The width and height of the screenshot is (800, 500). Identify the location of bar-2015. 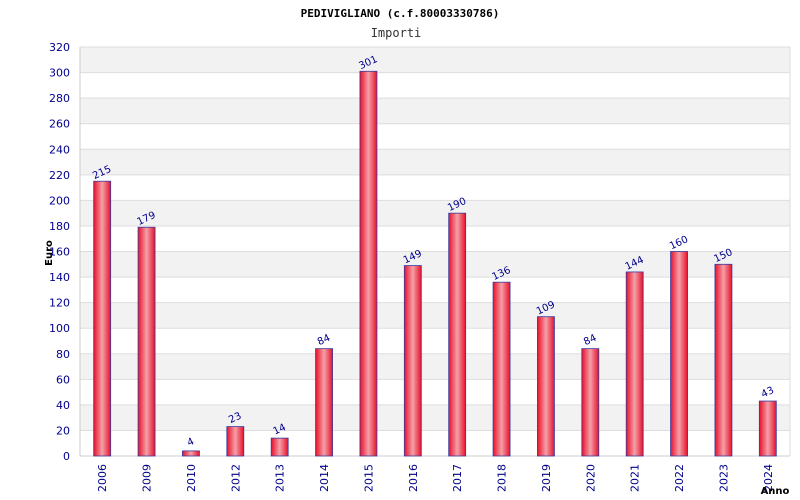
(368, 263).